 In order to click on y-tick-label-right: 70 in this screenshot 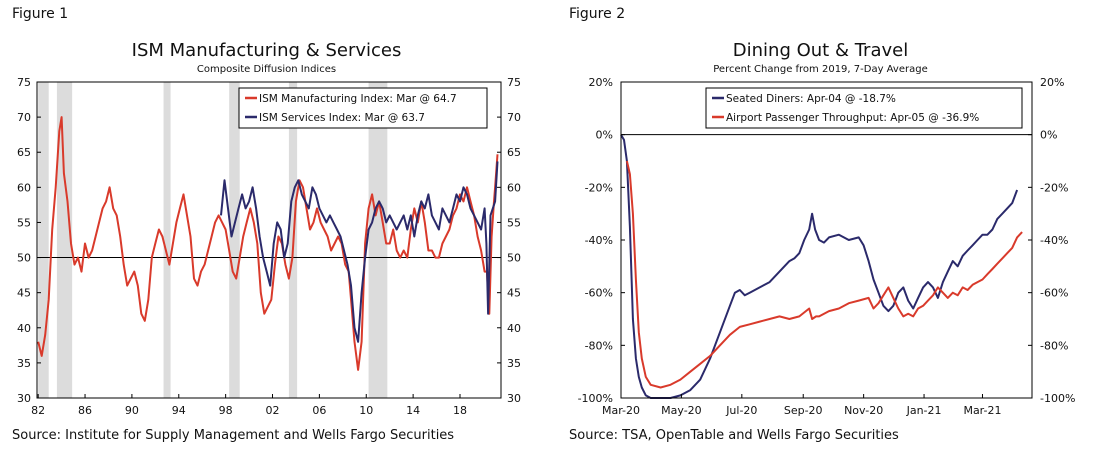, I will do `click(514, 117)`.